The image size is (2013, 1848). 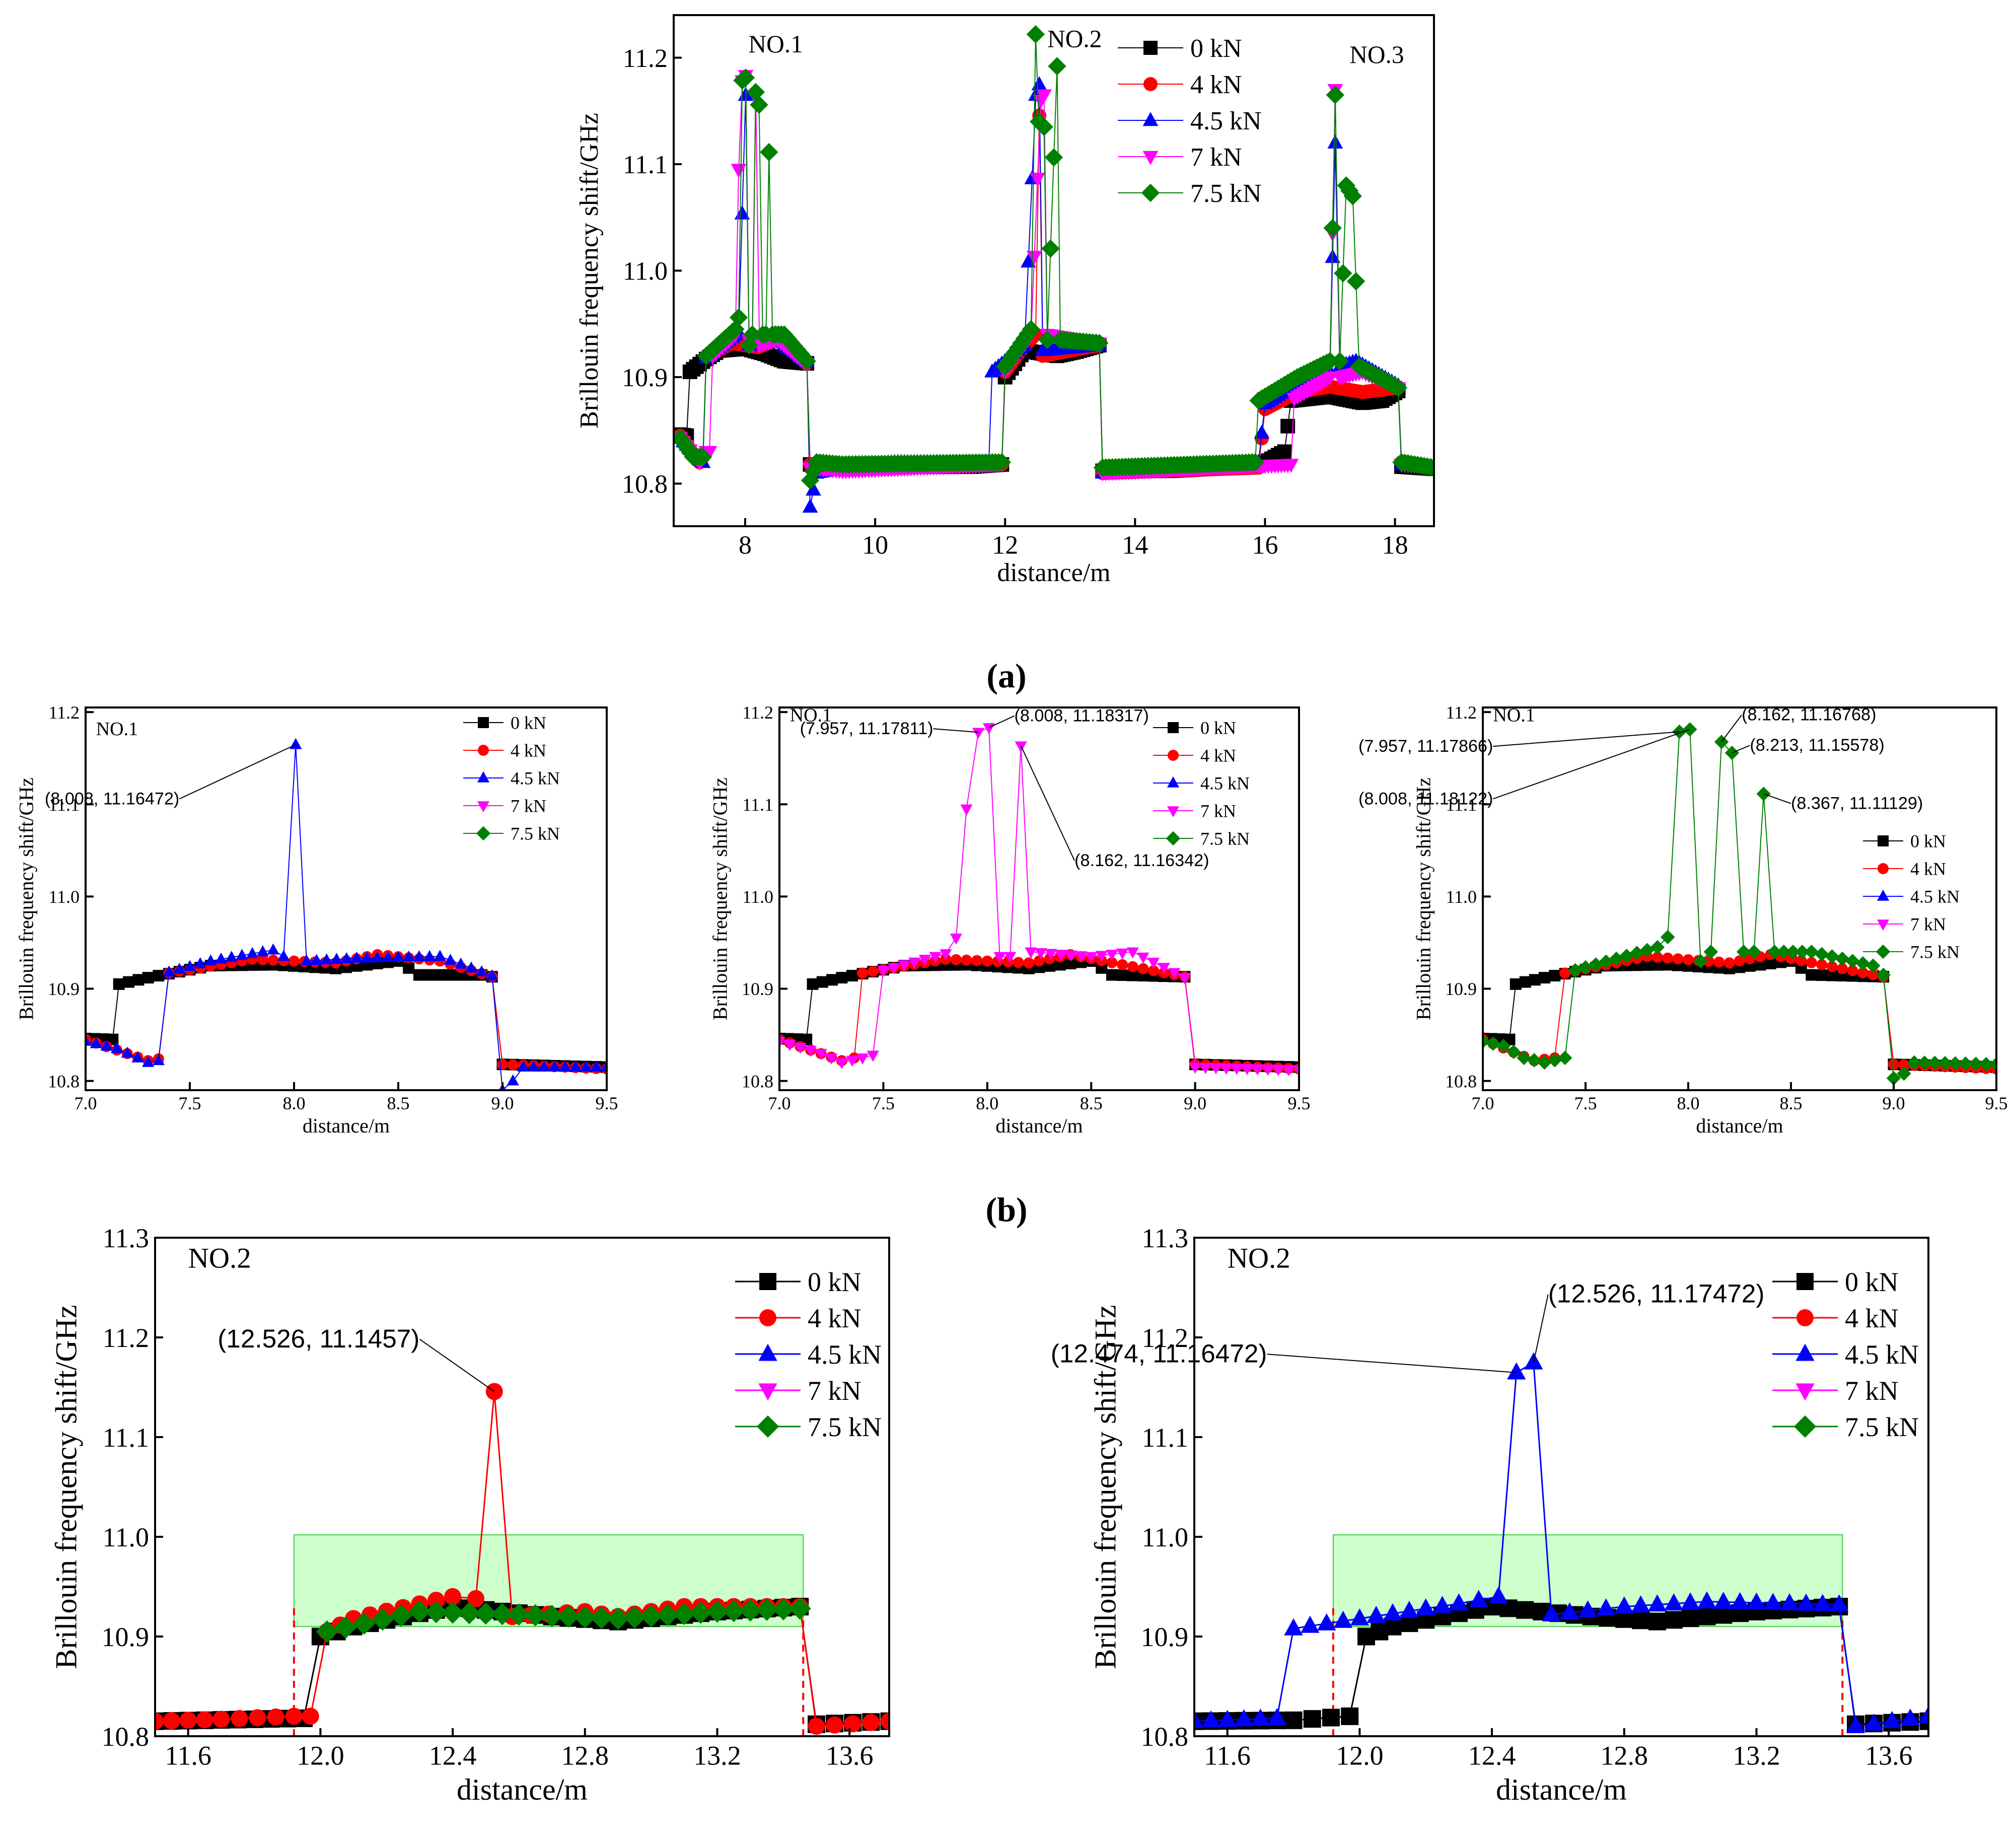 I want to click on series-7-5-kN, so click(x=1739, y=904).